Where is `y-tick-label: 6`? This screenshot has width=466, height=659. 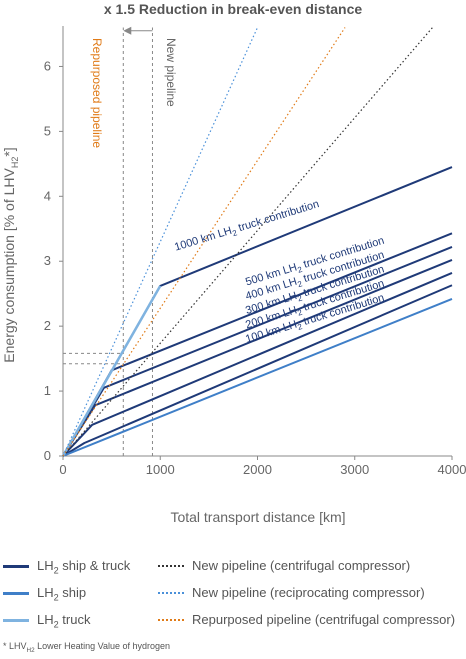
y-tick-label: 6 is located at coordinates (47, 65).